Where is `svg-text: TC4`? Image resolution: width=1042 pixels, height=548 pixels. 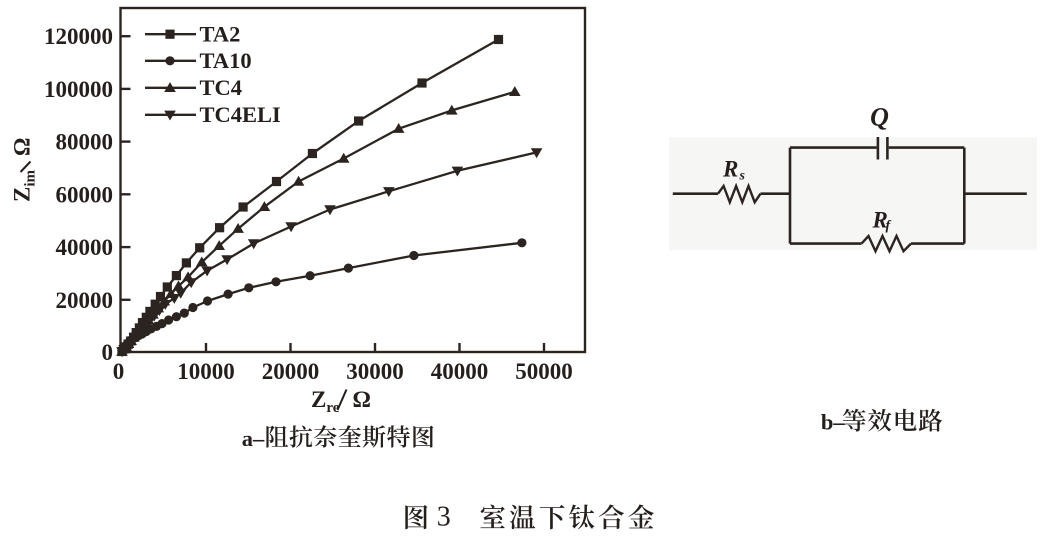
svg-text: TC4 is located at coordinates (221, 87).